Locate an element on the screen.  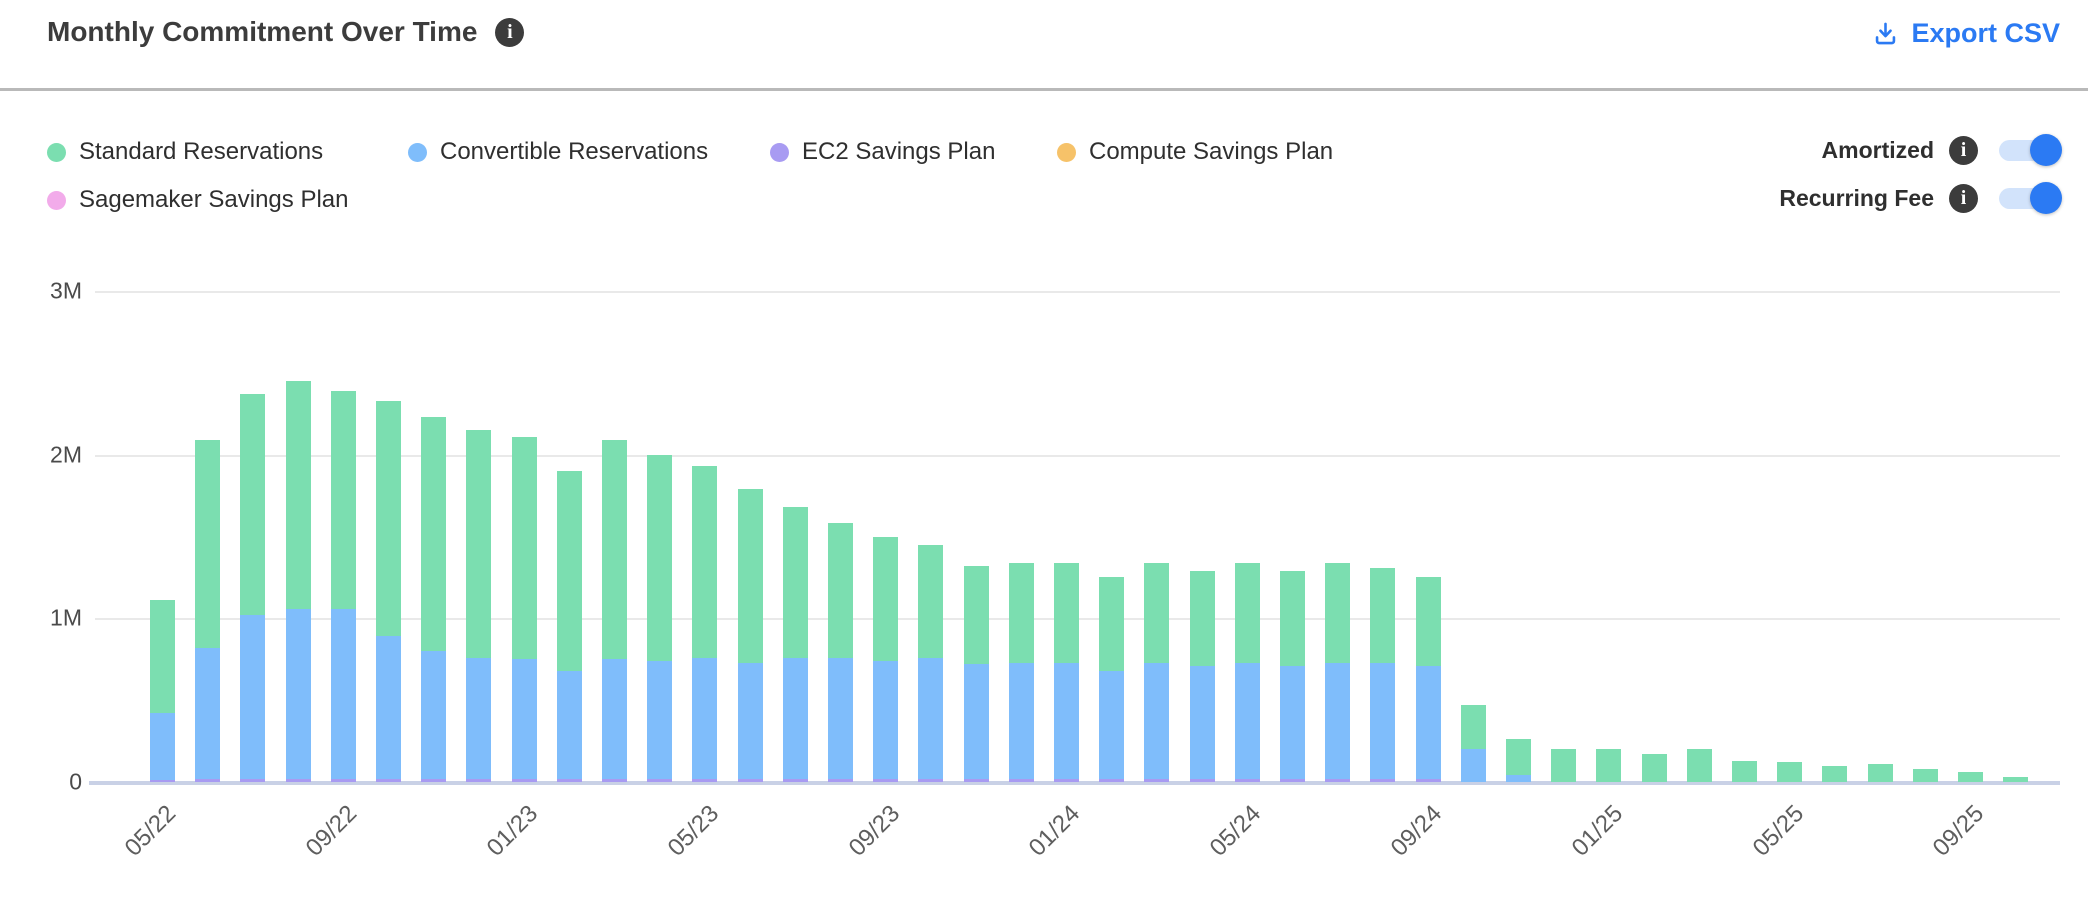
y-tick-0: 0 is located at coordinates (75, 781).